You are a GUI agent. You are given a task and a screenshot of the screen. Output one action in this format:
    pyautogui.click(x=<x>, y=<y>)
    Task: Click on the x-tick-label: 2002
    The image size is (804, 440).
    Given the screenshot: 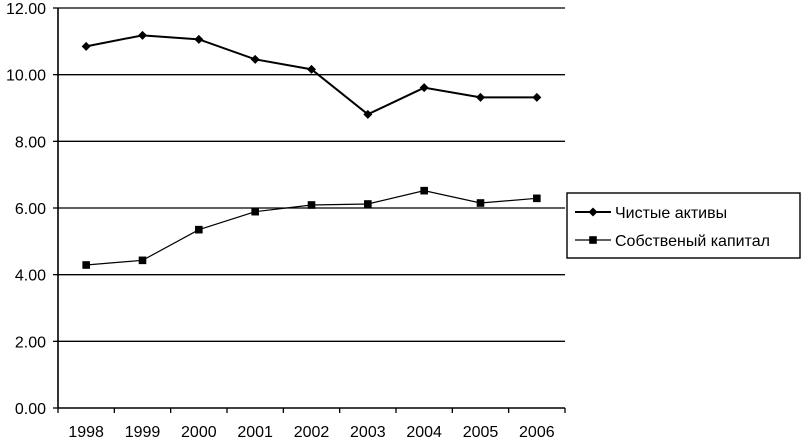 What is the action you would take?
    pyautogui.click(x=312, y=432)
    